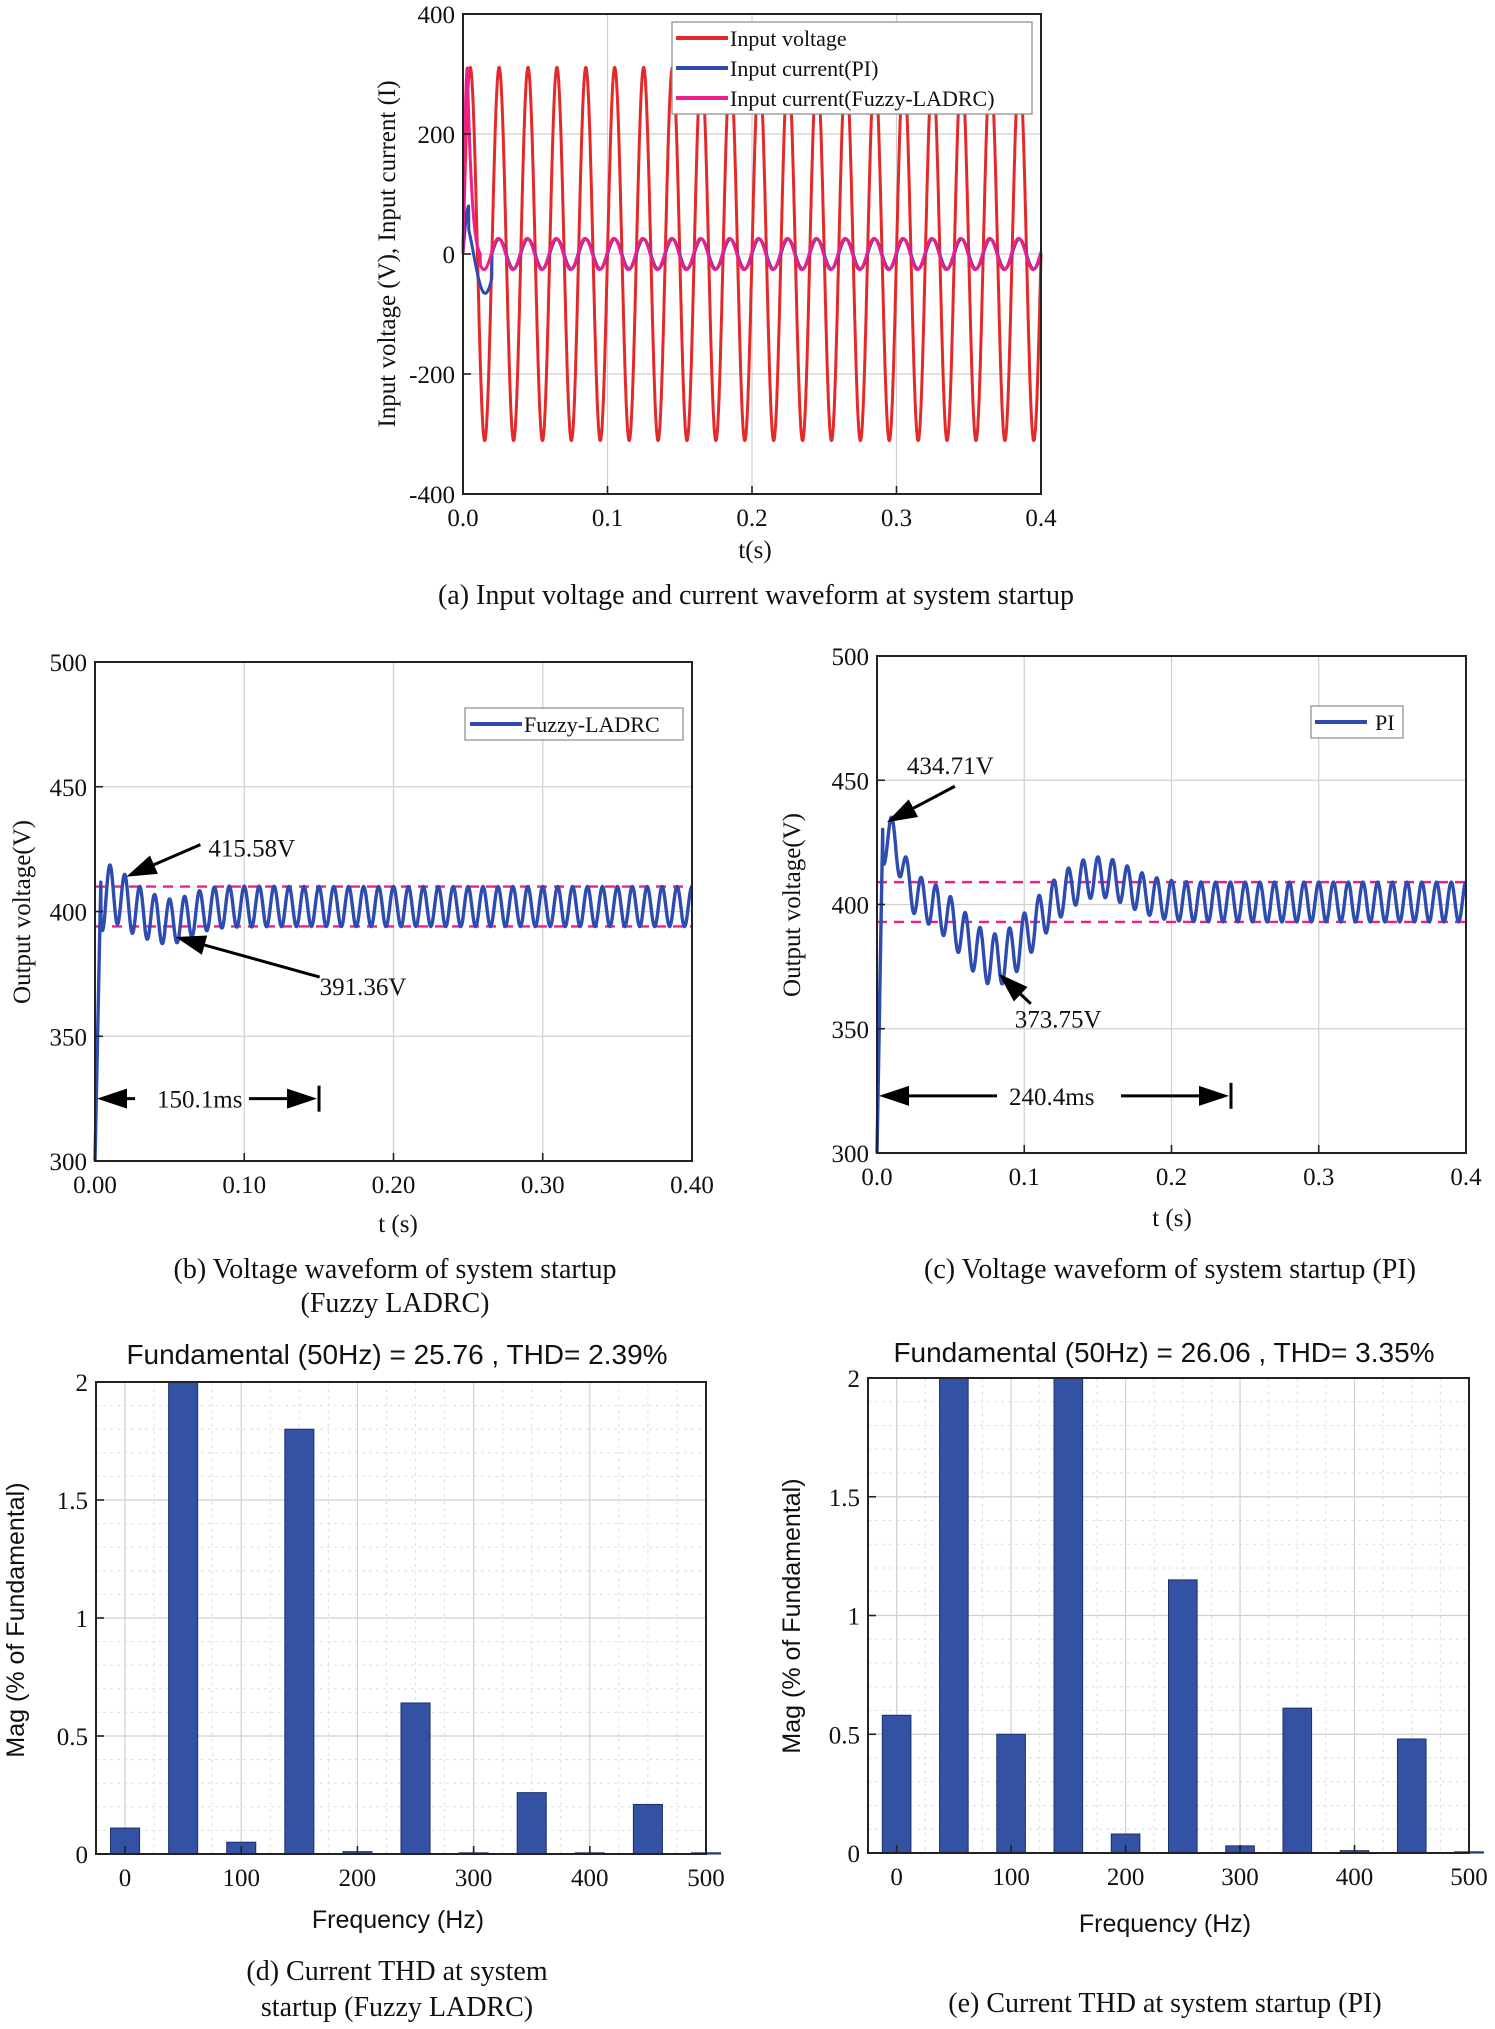  Describe the element at coordinates (1158, 1628) in the screenshot. I see `panel-e-ticks: 0 100 200 300 400 500 0 0.5 1 1.5 2` at that location.